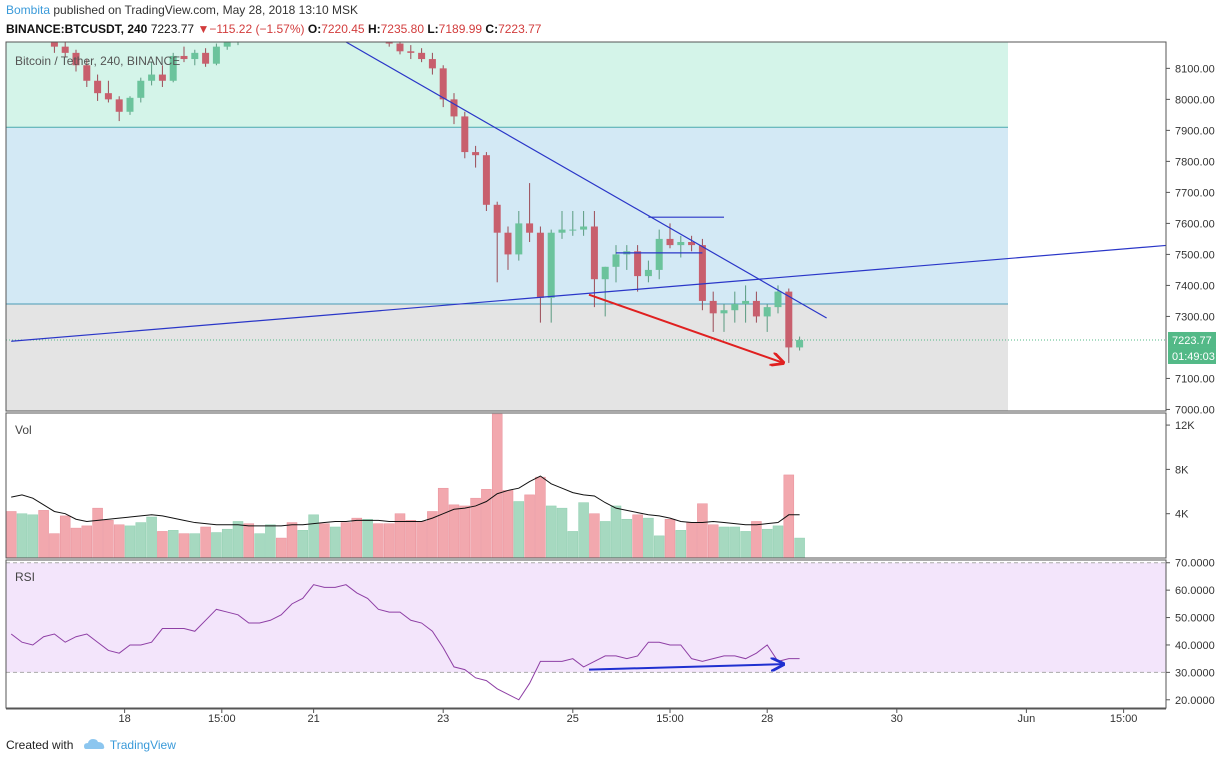 The image size is (1229, 763). What do you see at coordinates (1195, 619) in the screenshot?
I see `rsi-tick-label: 50.0000` at bounding box center [1195, 619].